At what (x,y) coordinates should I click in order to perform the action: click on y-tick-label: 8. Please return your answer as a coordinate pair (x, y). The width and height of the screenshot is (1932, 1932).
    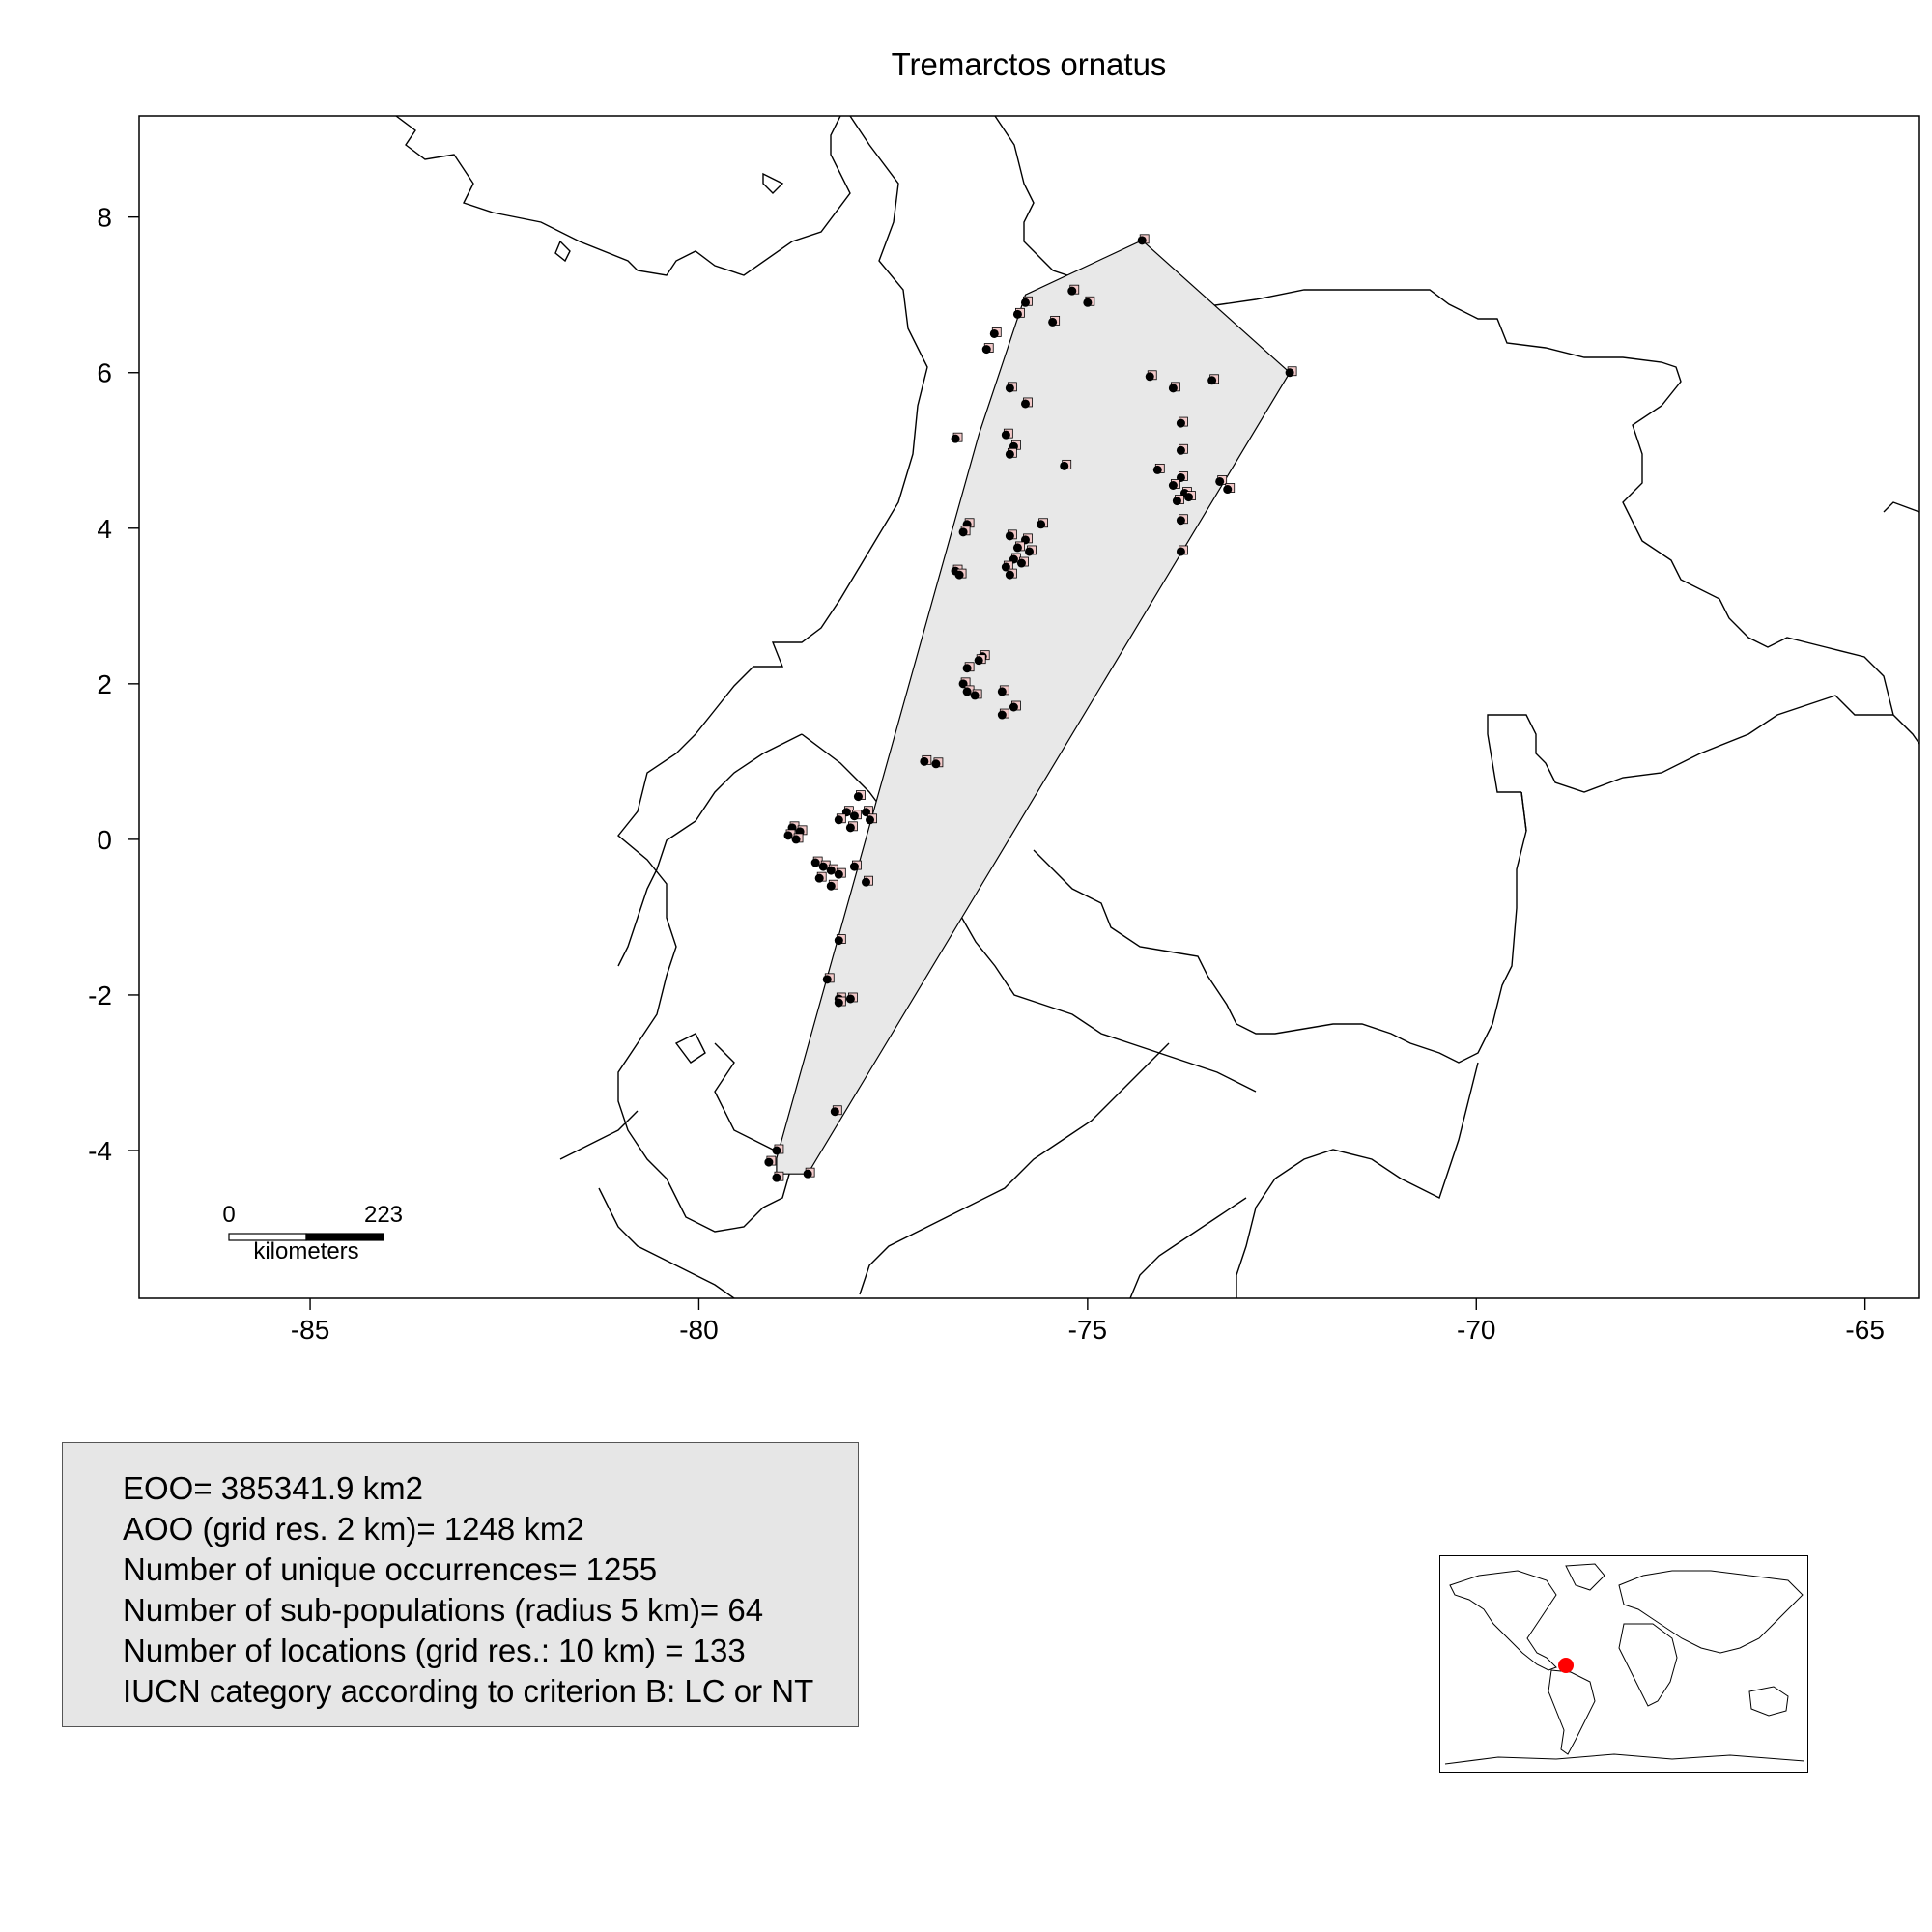
    Looking at the image, I should click on (104, 218).